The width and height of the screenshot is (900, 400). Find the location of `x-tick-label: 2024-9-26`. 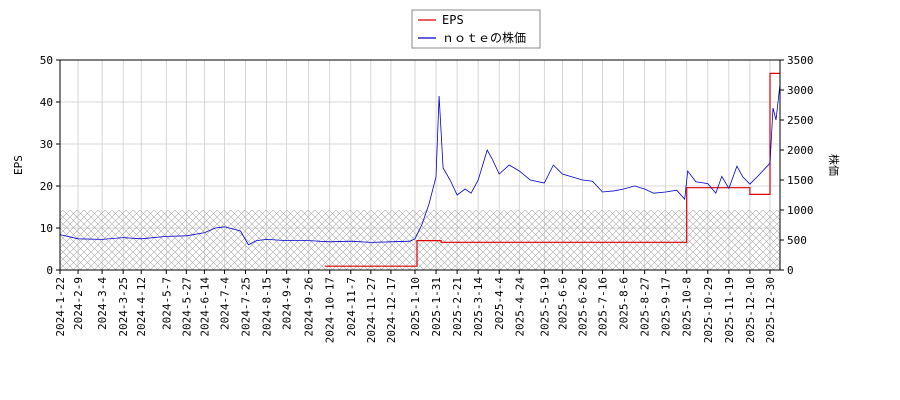

x-tick-label: 2024-9-26 is located at coordinates (309, 307).